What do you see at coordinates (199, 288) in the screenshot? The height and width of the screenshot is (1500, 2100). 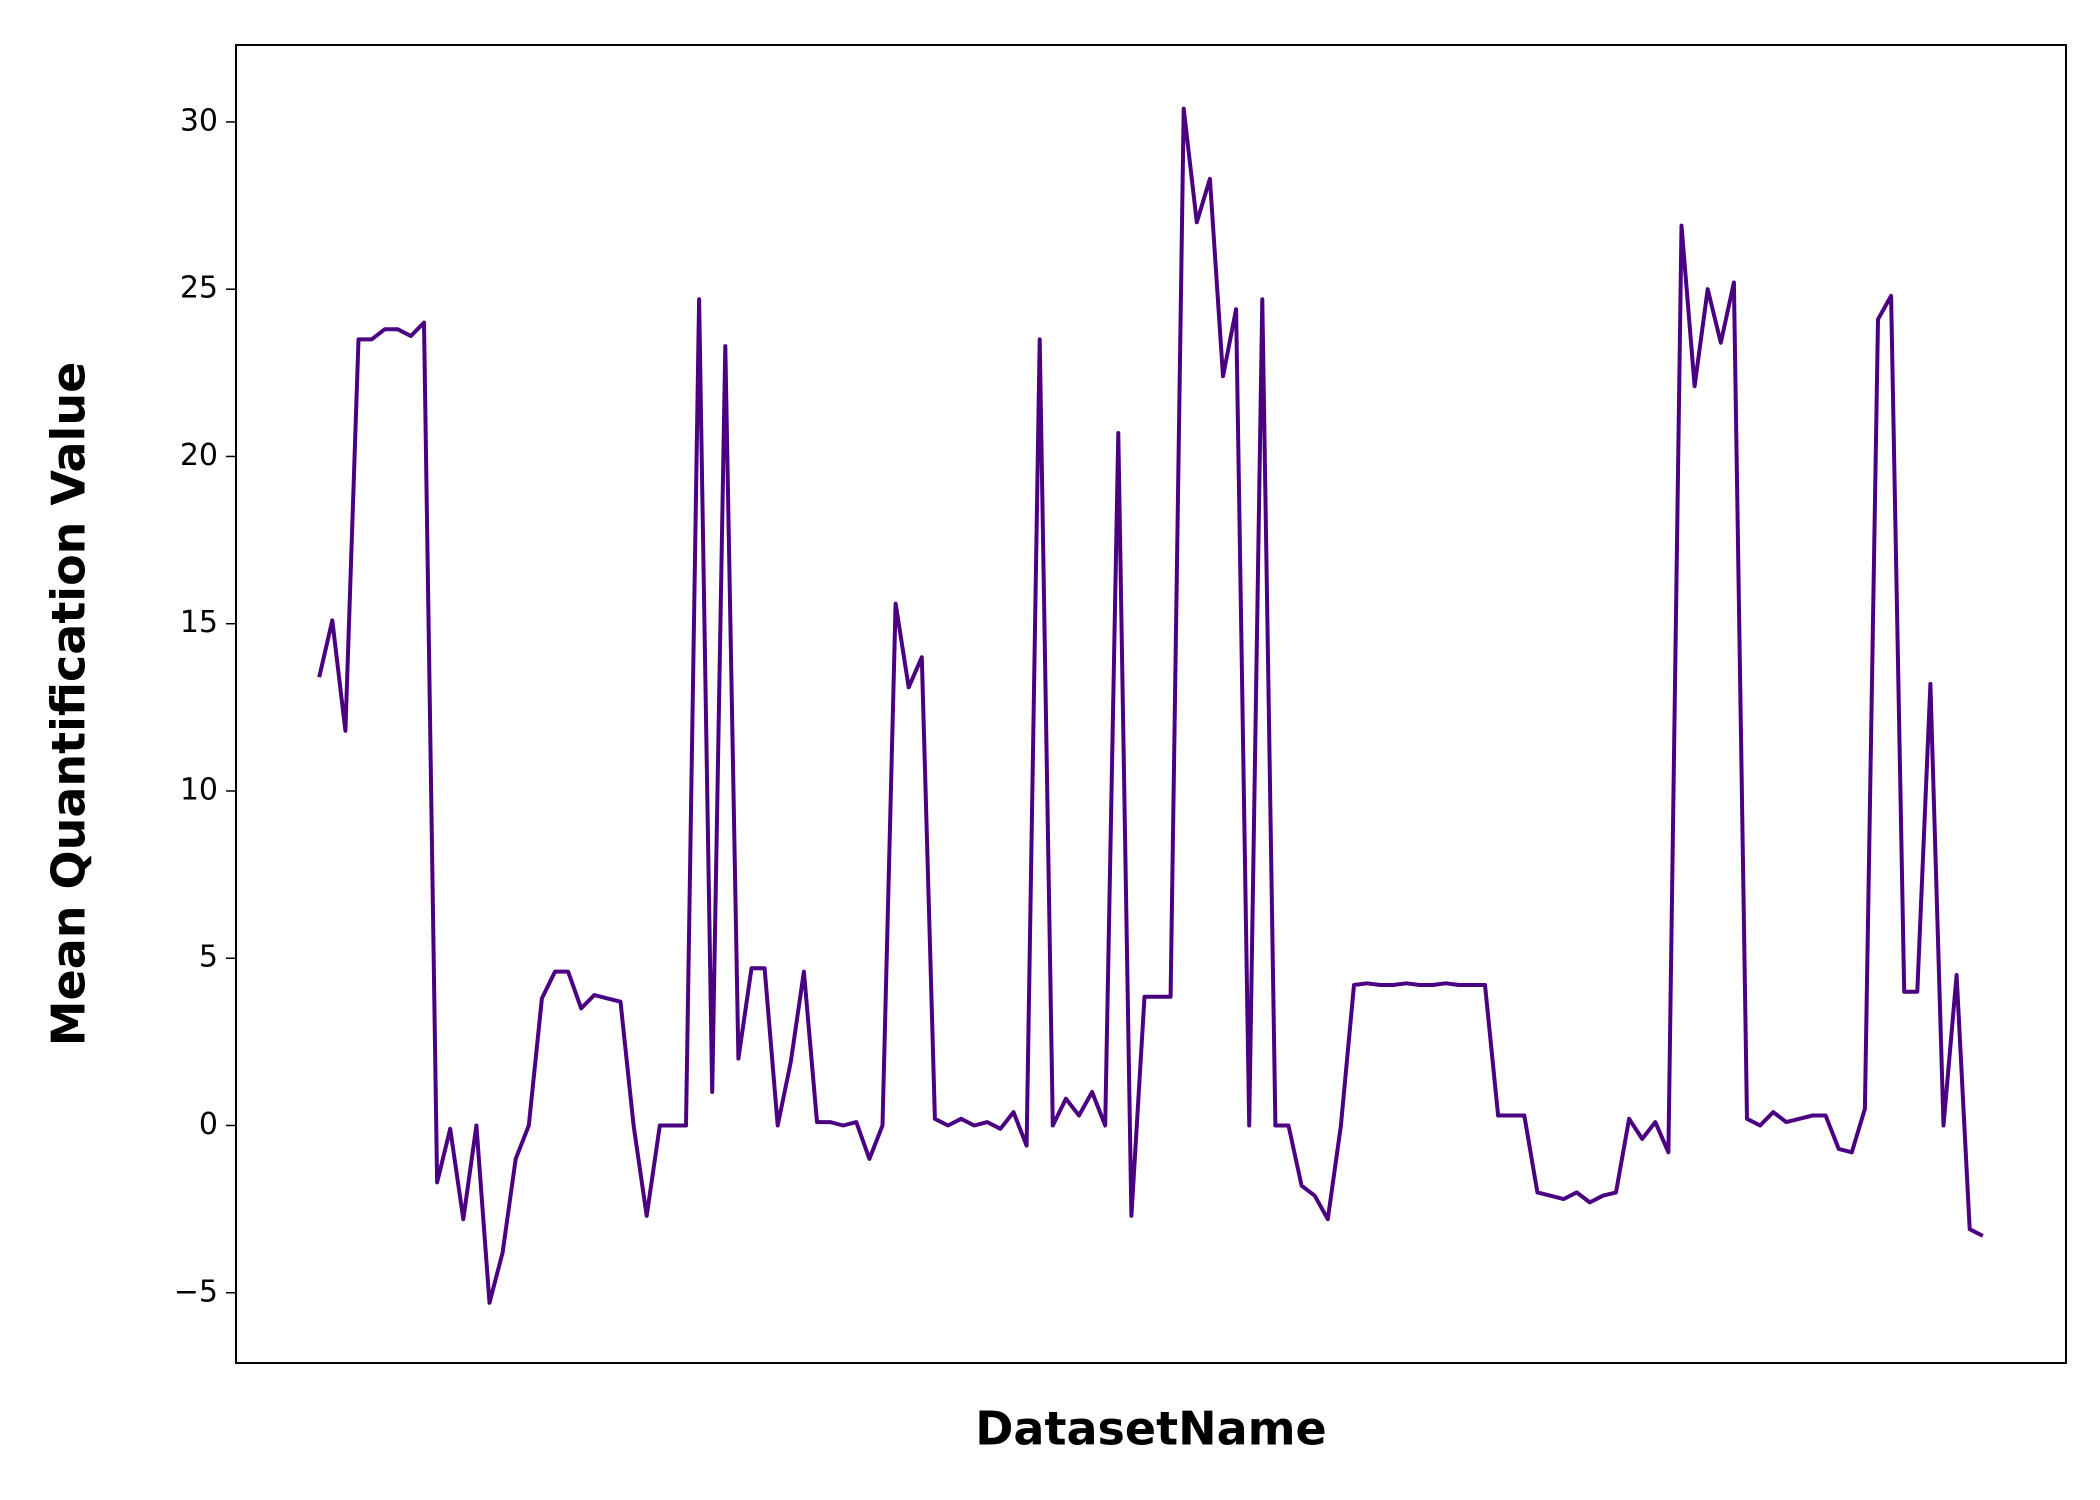 I see `y-tick-label: 25` at bounding box center [199, 288].